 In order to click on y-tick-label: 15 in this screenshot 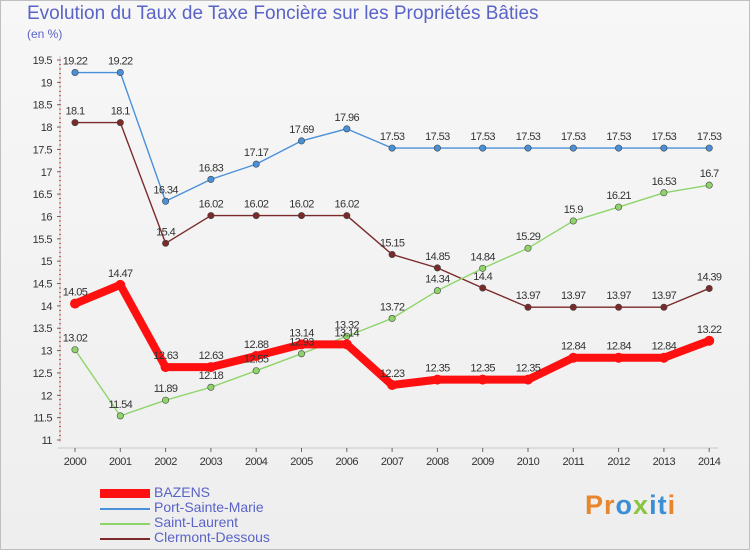, I will do `click(47, 262)`.